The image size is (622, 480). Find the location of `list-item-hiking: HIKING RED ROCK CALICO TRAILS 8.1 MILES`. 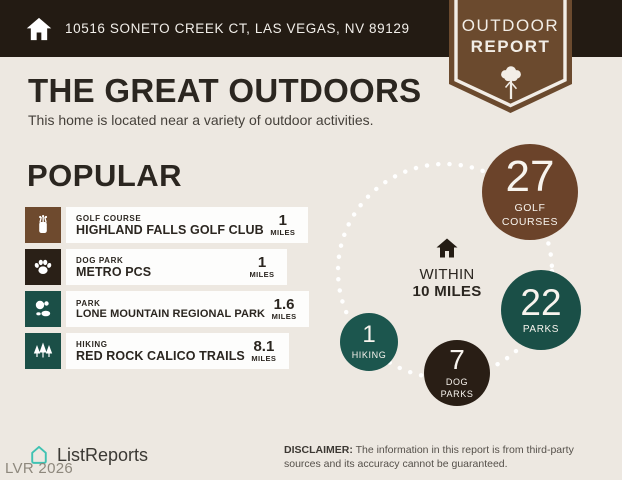

list-item-hiking: HIKING RED ROCK CALICO TRAILS 8.1 MILES is located at coordinates (157, 351).